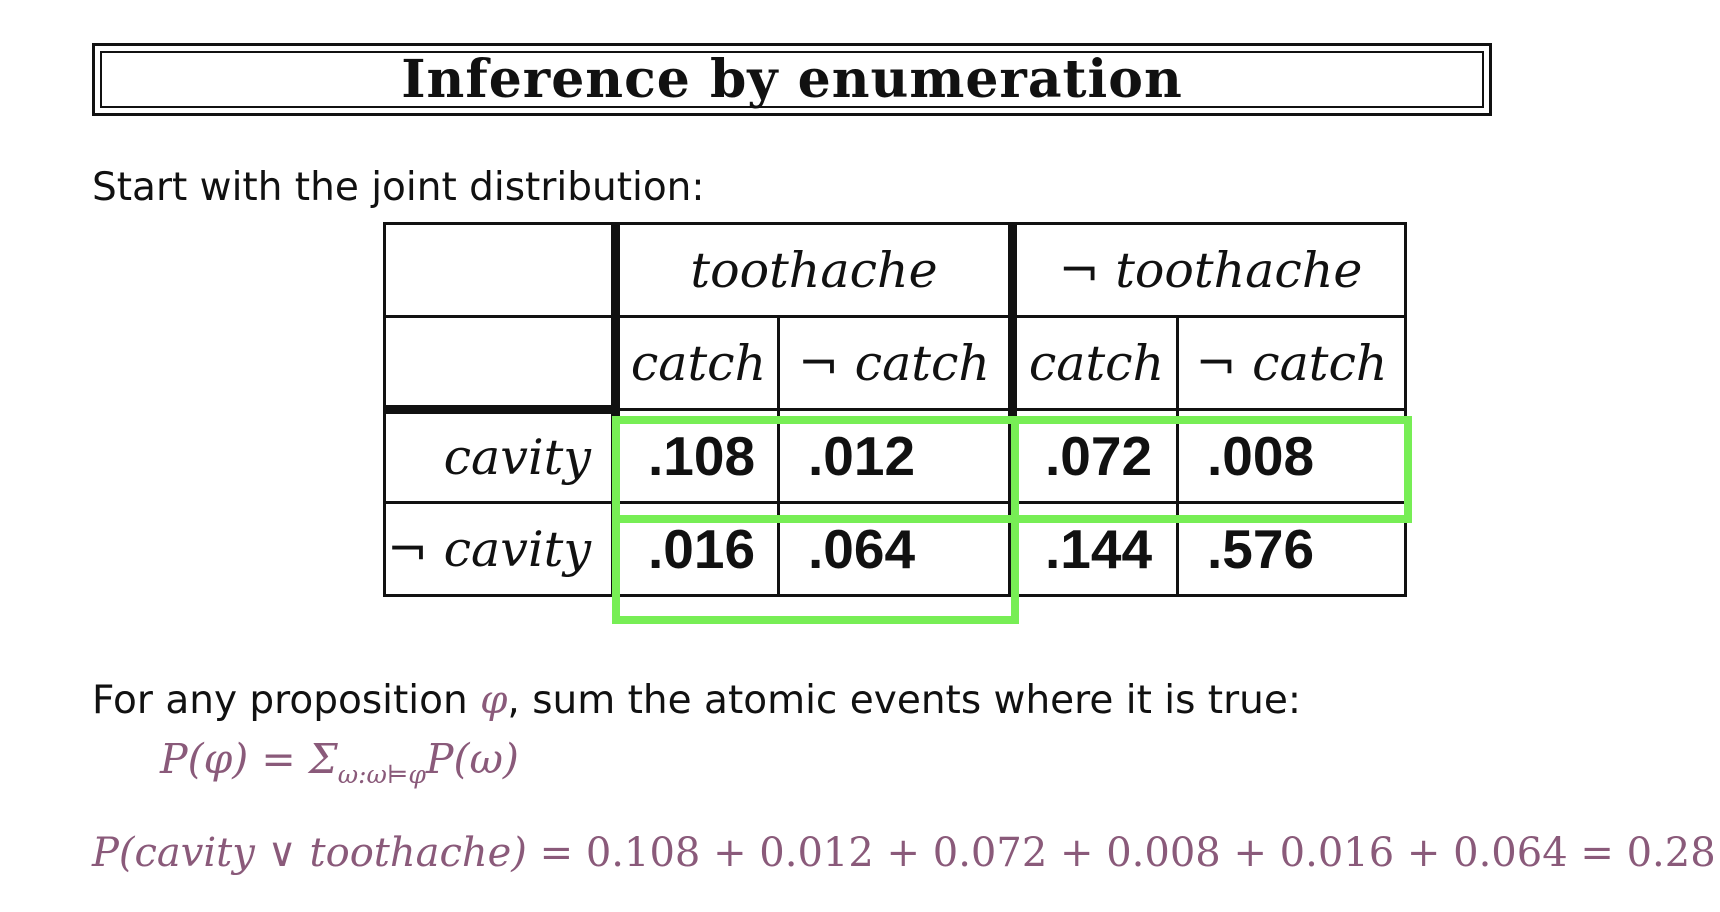  I want to click on proposition-text-before: For any proposition, so click(286, 700).